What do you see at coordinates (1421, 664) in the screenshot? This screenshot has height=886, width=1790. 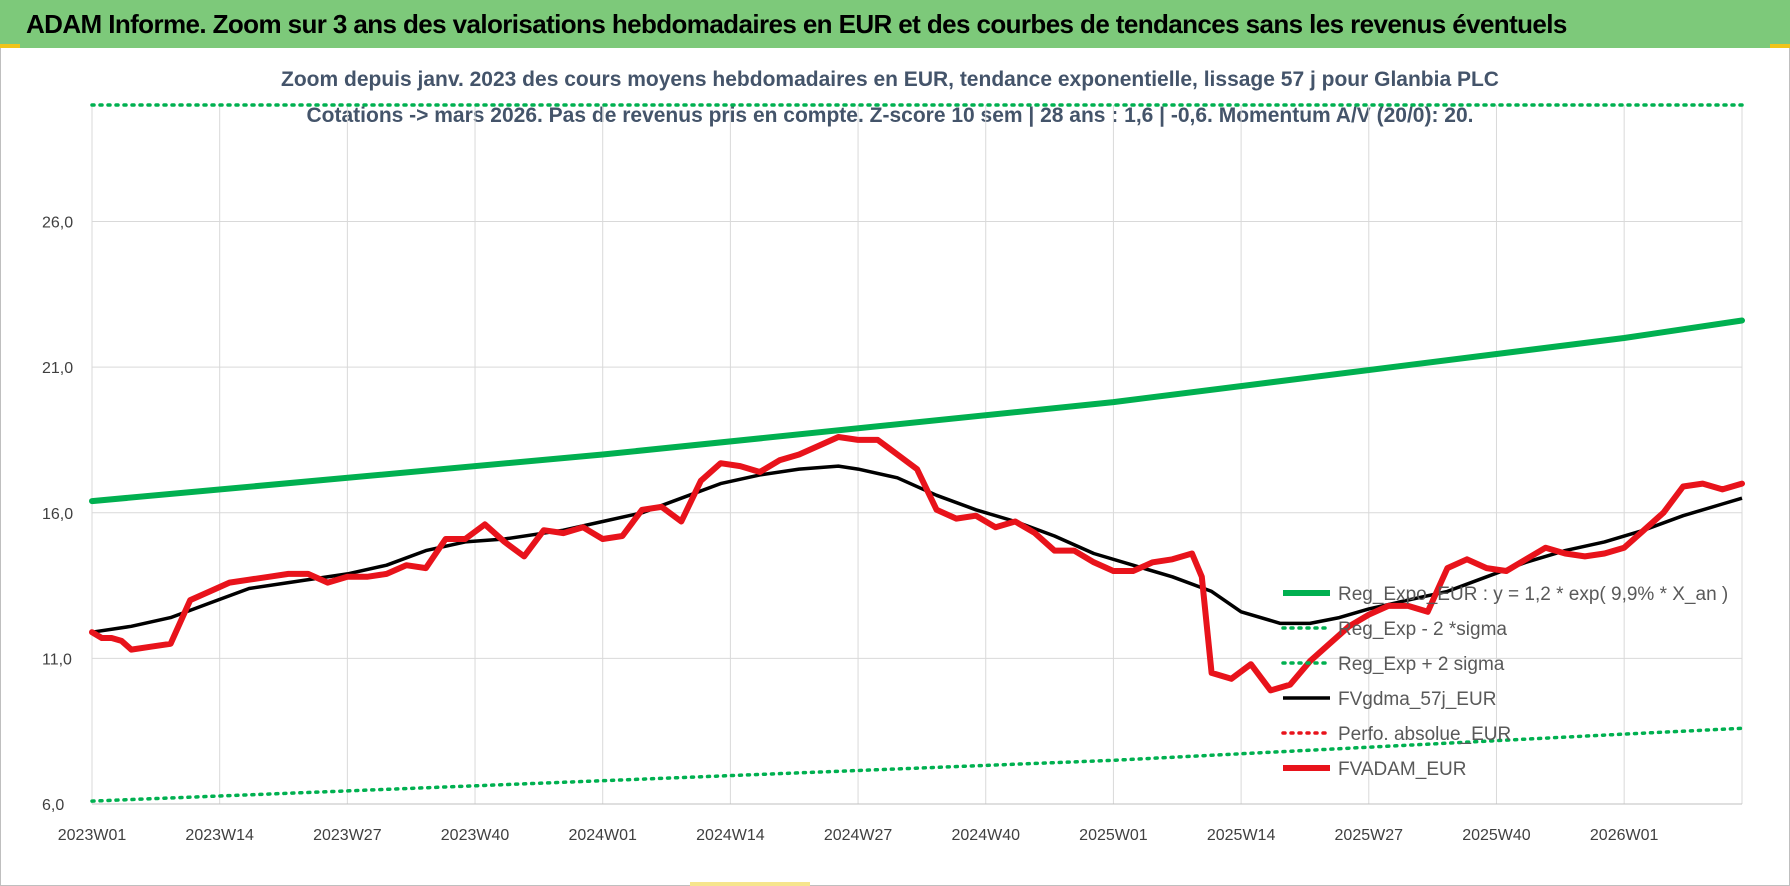 I see `legend-entry: Reg_Exp + 2 sigma` at bounding box center [1421, 664].